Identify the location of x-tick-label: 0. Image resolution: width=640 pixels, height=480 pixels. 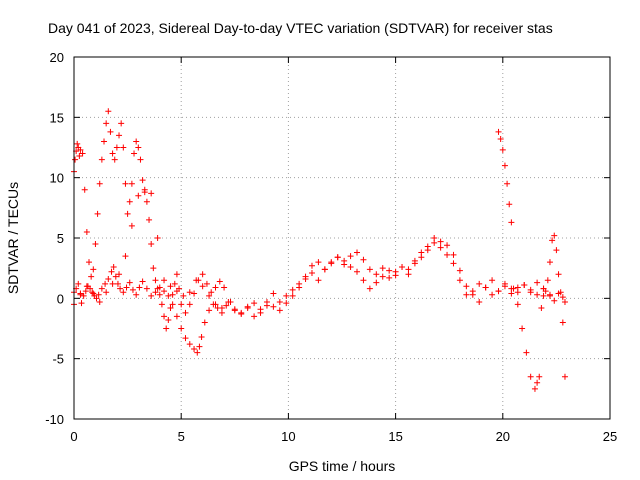
(73, 436).